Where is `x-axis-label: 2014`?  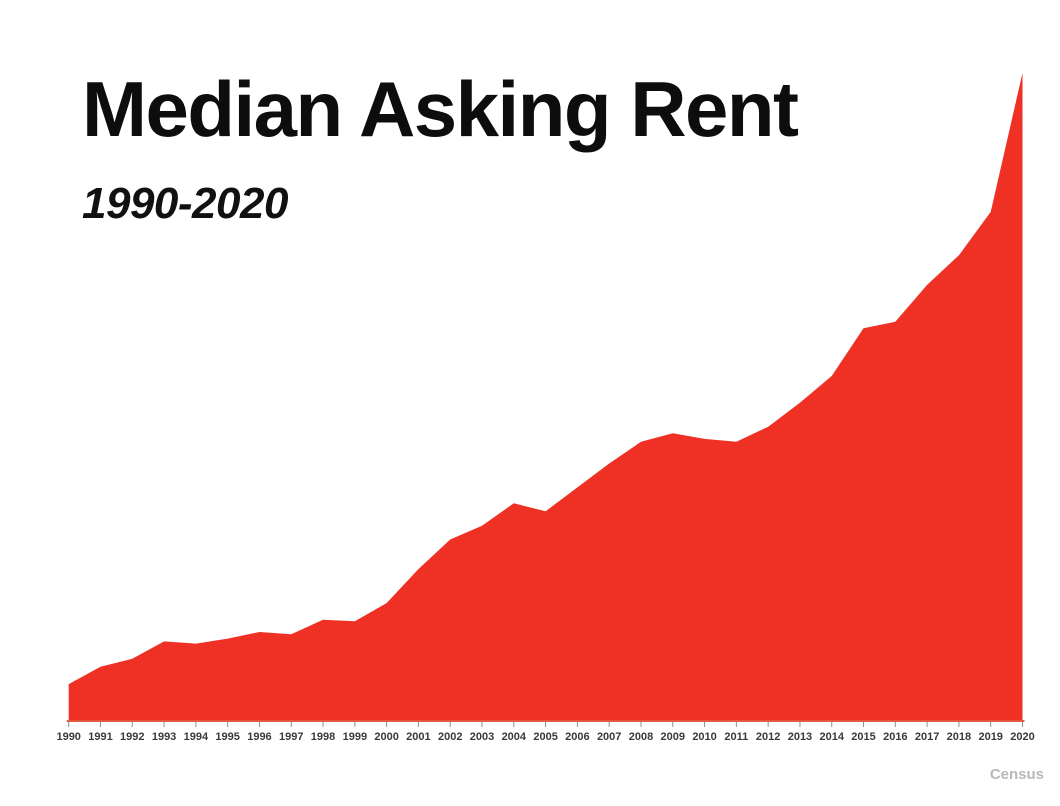
x-axis-label: 2014 is located at coordinates (831, 737).